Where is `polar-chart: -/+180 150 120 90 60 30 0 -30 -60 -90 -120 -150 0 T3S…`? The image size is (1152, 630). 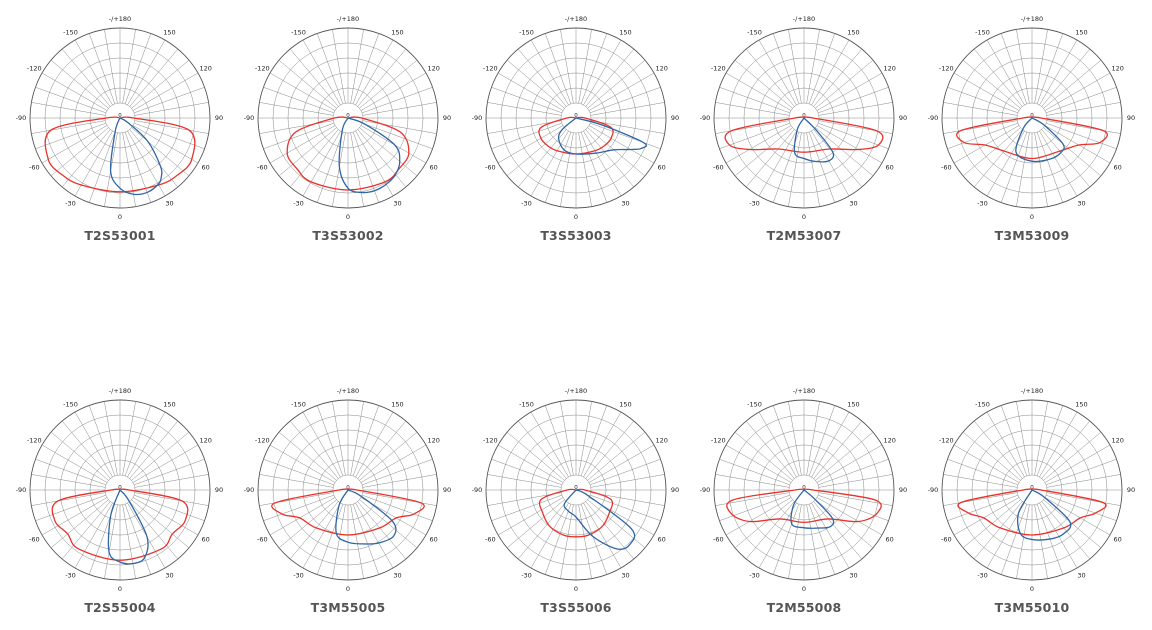 polar-chart: -/+180 150 120 90 60 30 0 -30 -60 -90 -120 -150 0 T3S… is located at coordinates (576, 505).